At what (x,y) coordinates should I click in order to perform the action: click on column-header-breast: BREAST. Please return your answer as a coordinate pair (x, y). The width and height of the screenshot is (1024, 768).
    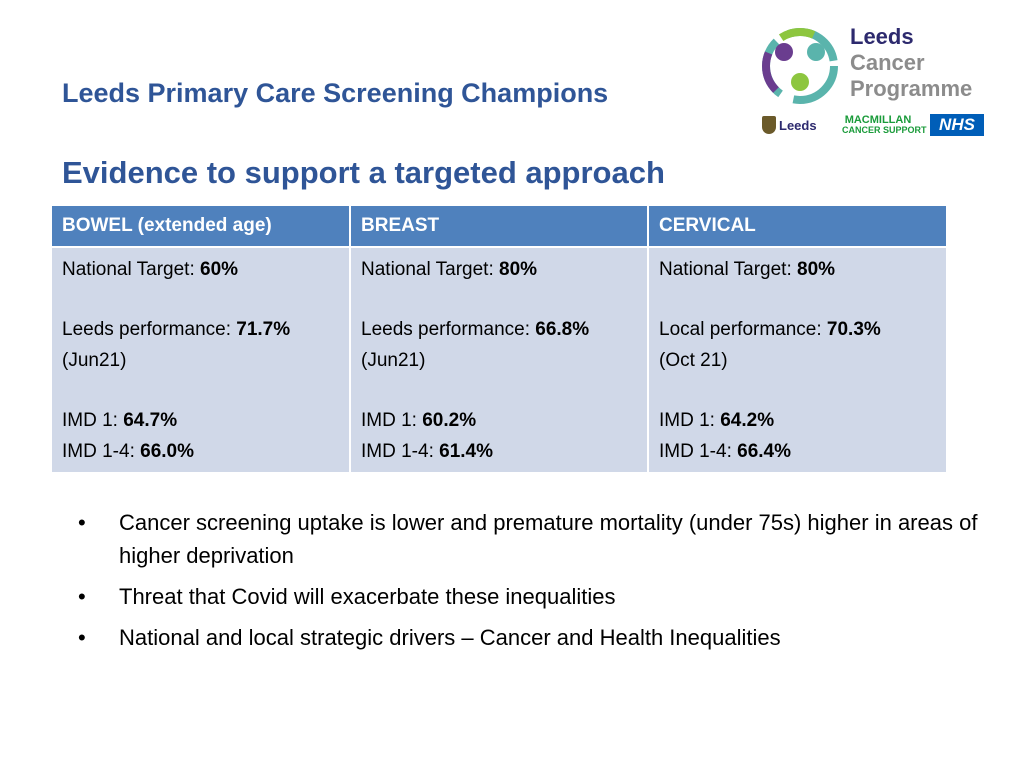
    Looking at the image, I should click on (499, 226).